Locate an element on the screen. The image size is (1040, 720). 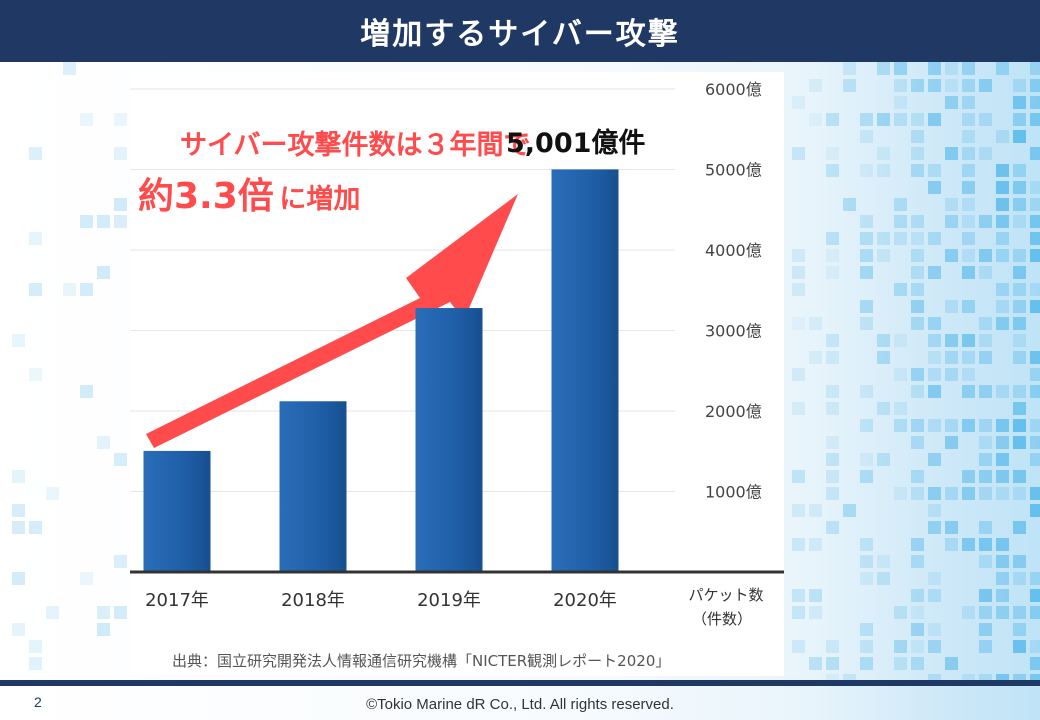
headline-increase: に増加 is located at coordinates (319, 199).